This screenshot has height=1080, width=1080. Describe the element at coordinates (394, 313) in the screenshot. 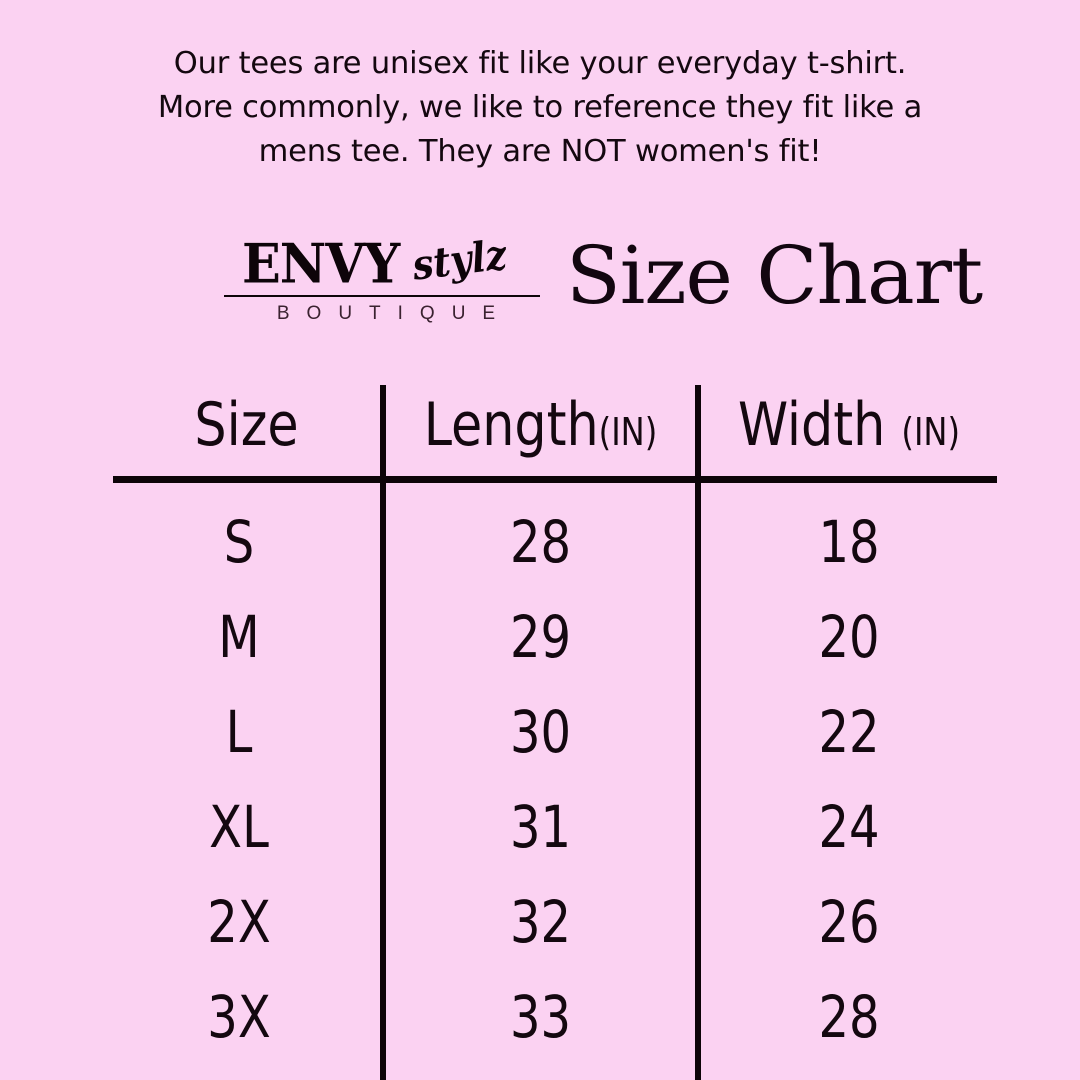

I see `logo-boutique-text: BOUTIQUE` at that location.